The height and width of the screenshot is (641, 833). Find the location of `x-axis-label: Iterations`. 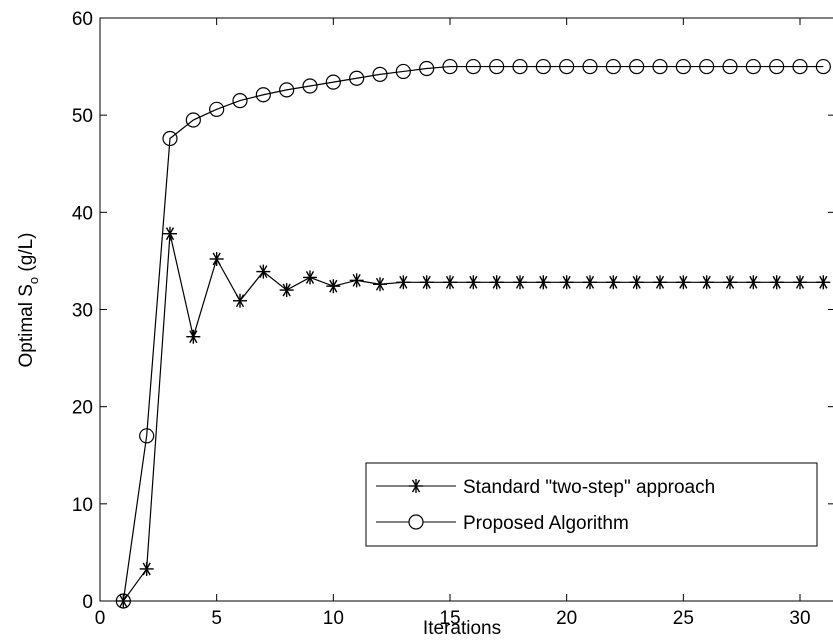

x-axis-label: Iterations is located at coordinates (462, 628).